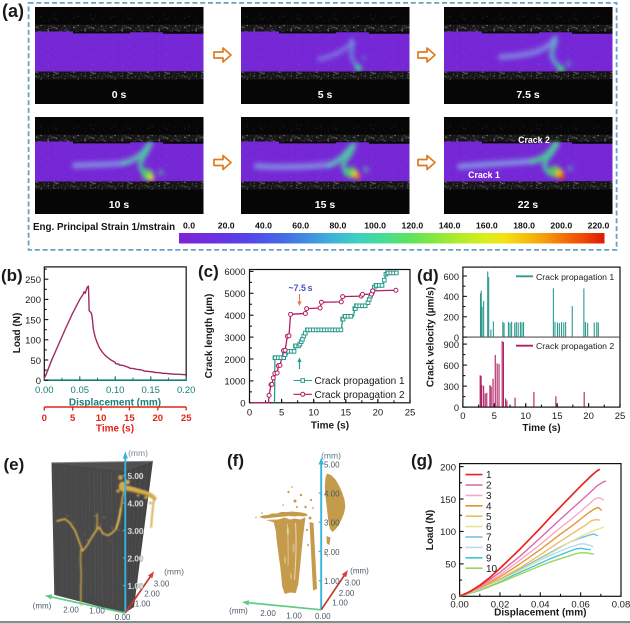  What do you see at coordinates (115, 390) in the screenshot?
I see `svg-text: 0.10` at bounding box center [115, 390].